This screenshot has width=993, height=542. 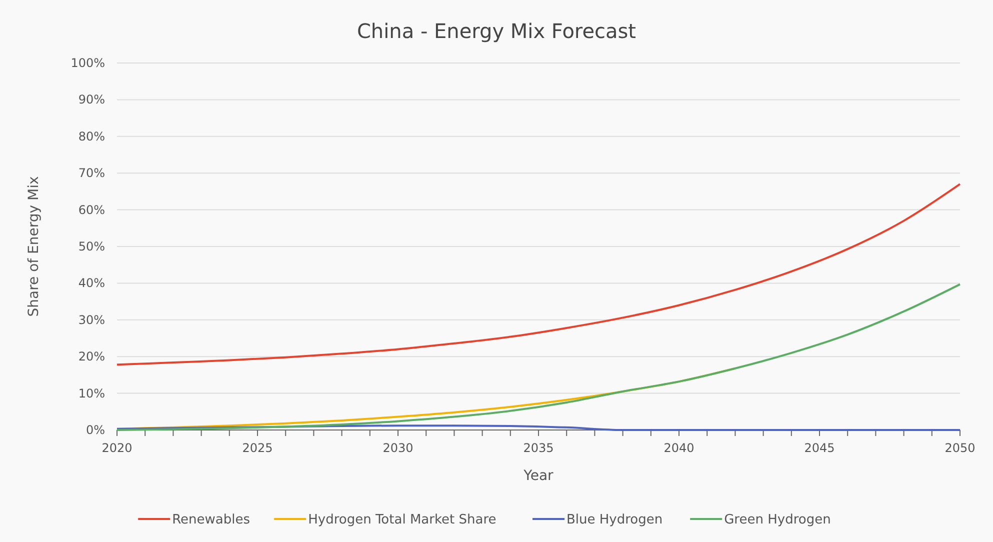 I want to click on y-tick-label: 70%, so click(x=91, y=173).